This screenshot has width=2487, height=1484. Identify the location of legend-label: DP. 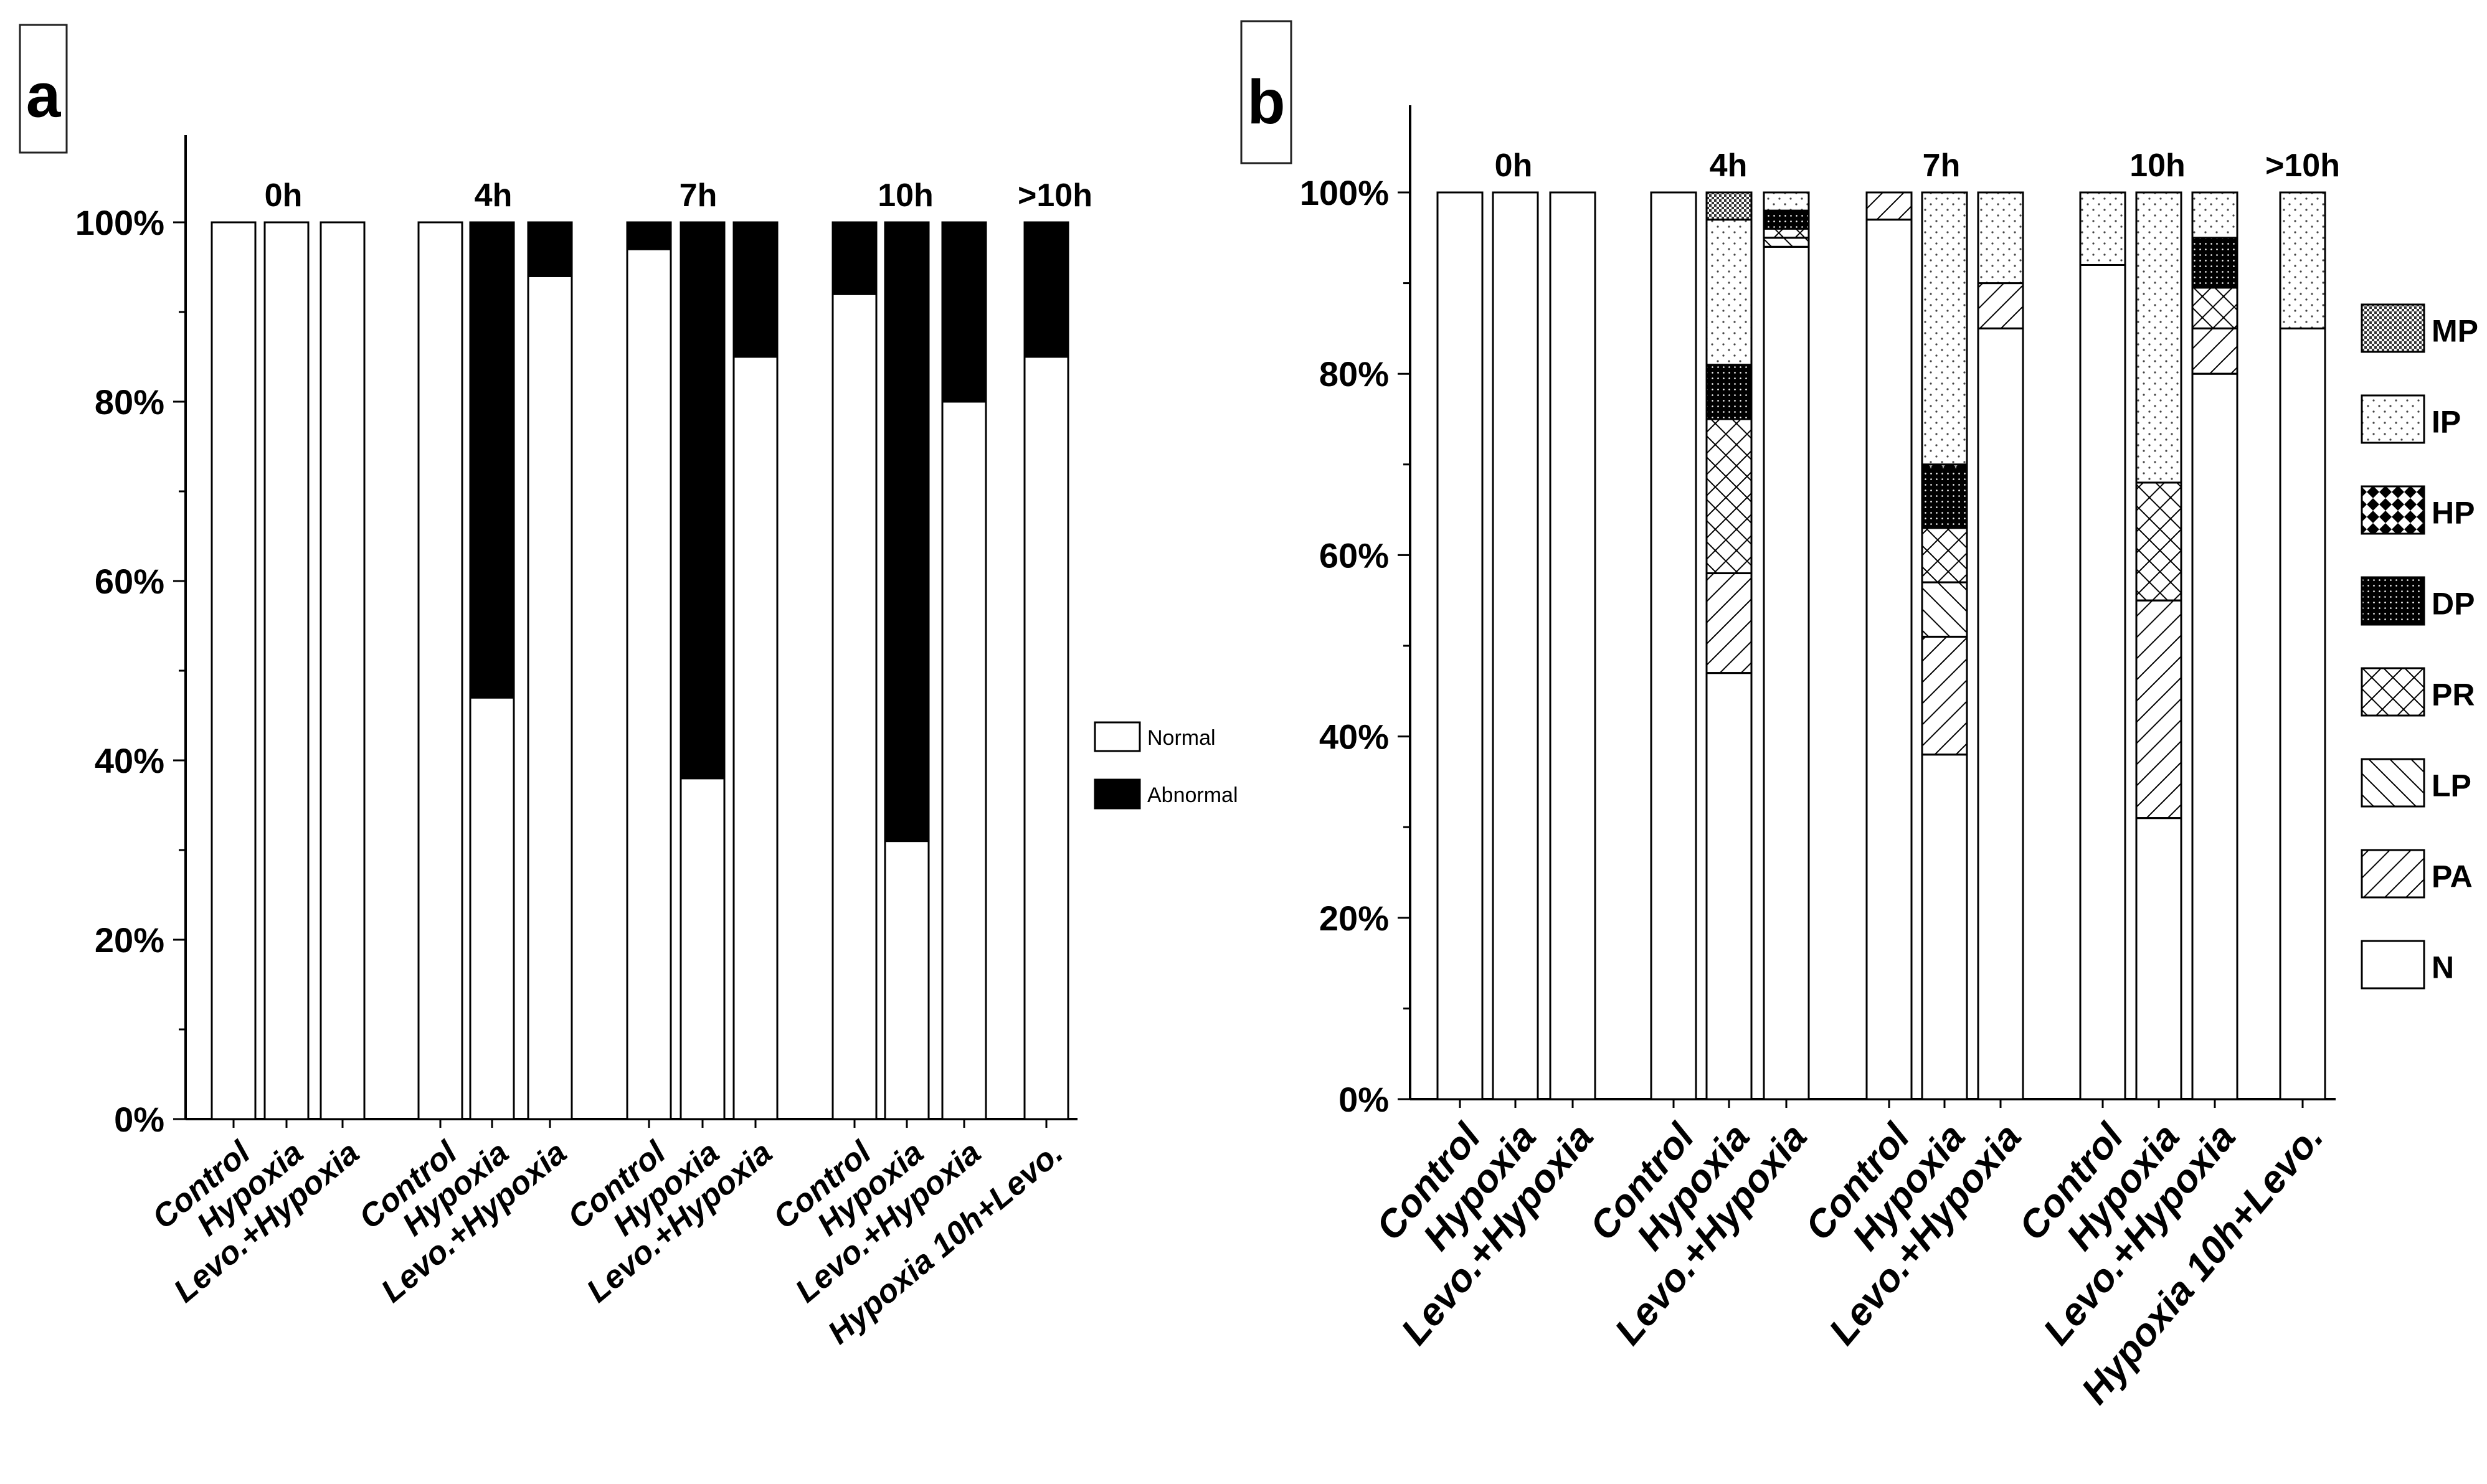
(2453, 603).